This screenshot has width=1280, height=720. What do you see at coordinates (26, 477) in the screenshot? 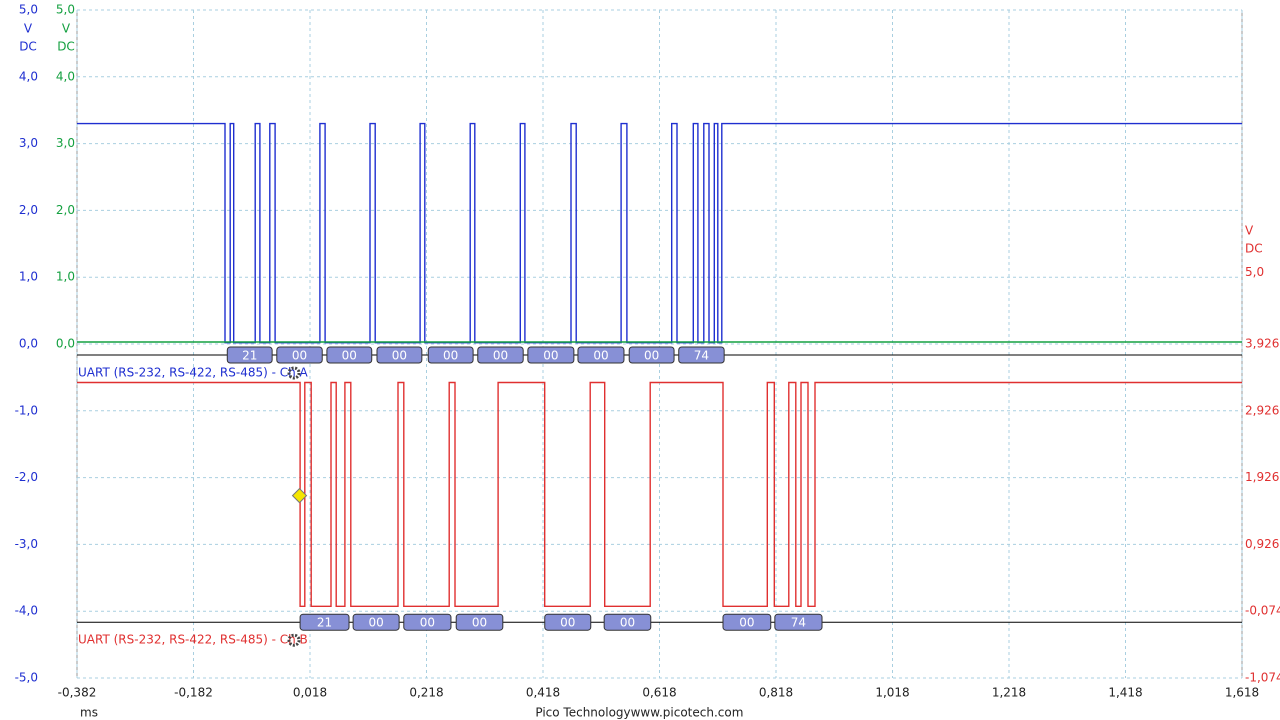
I see `y-tick-label: -2,0` at bounding box center [26, 477].